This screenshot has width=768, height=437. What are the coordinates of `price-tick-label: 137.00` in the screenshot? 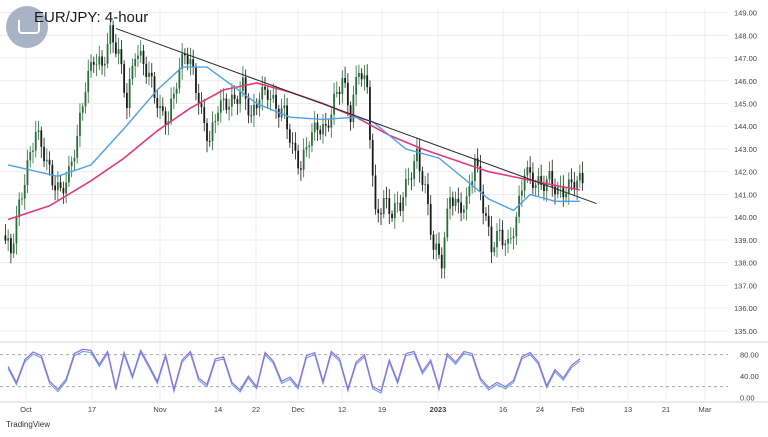 It's located at (745, 285).